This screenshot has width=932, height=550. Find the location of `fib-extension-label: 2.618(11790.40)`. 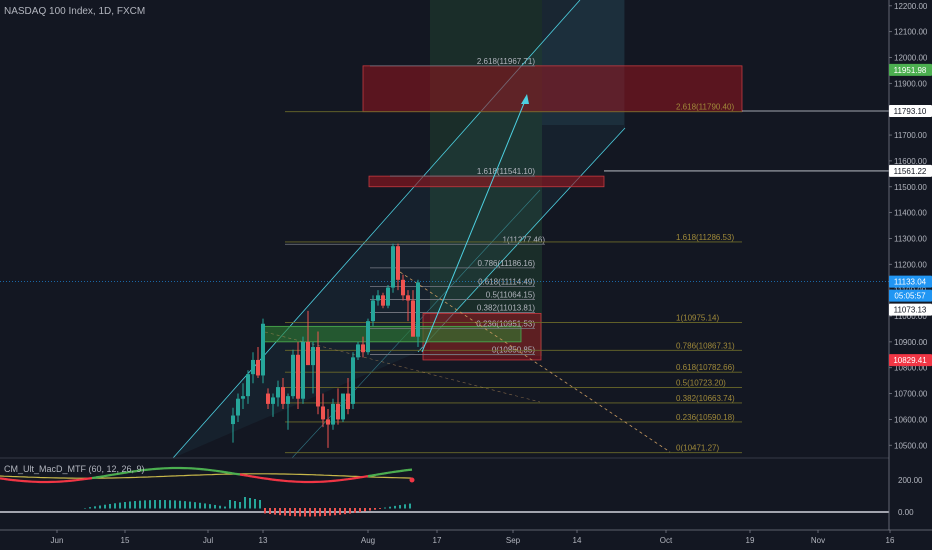

fib-extension-label: 2.618(11790.40) is located at coordinates (705, 107).